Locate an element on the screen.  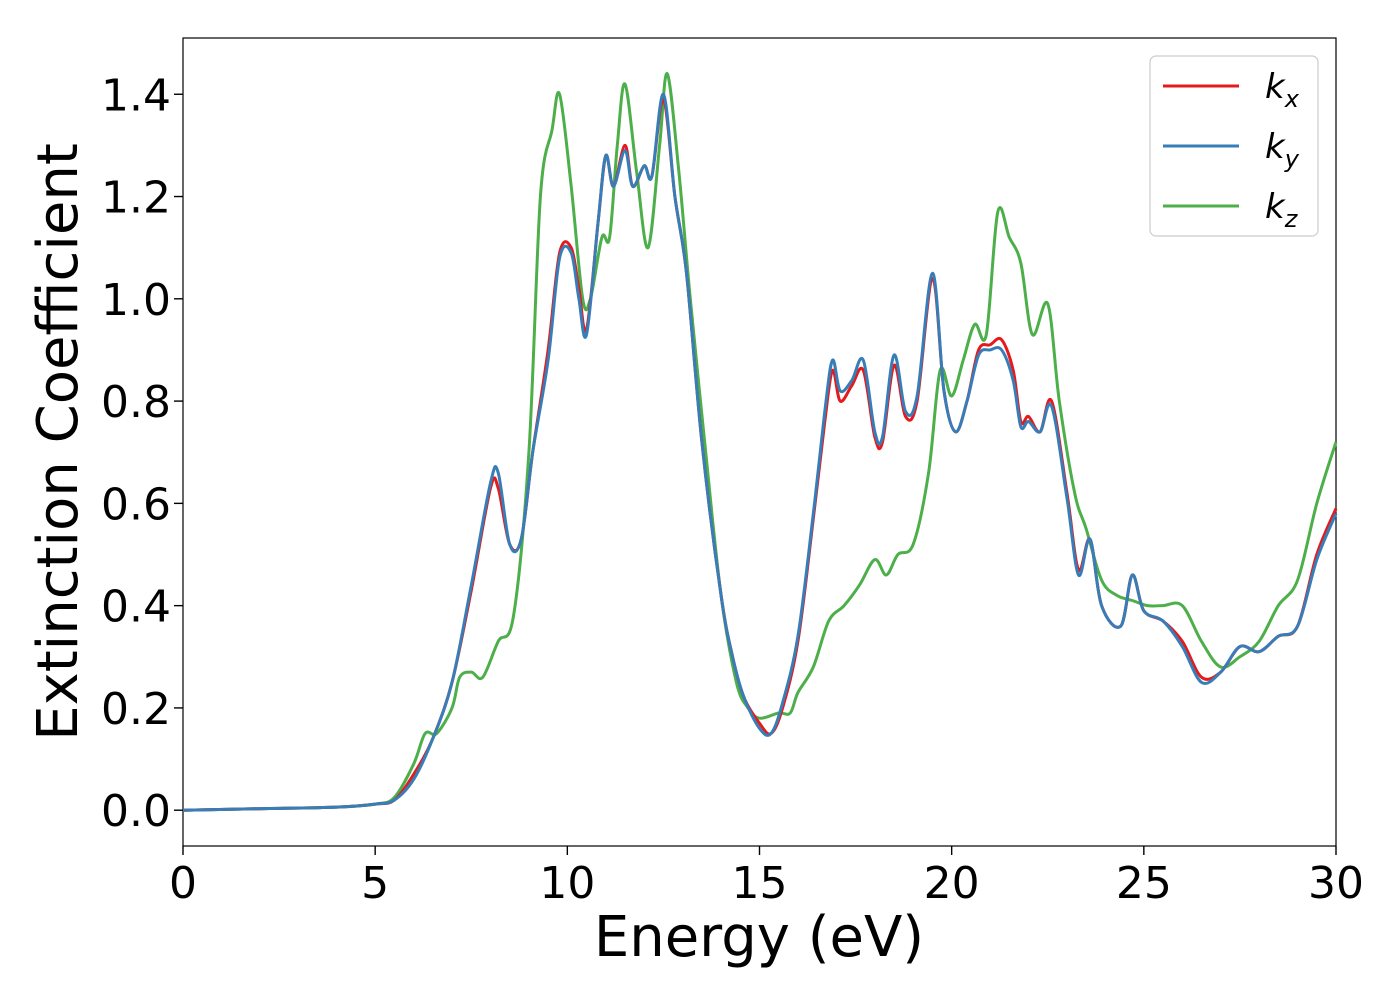
y-tick-label: 0.2 is located at coordinates (136, 709).